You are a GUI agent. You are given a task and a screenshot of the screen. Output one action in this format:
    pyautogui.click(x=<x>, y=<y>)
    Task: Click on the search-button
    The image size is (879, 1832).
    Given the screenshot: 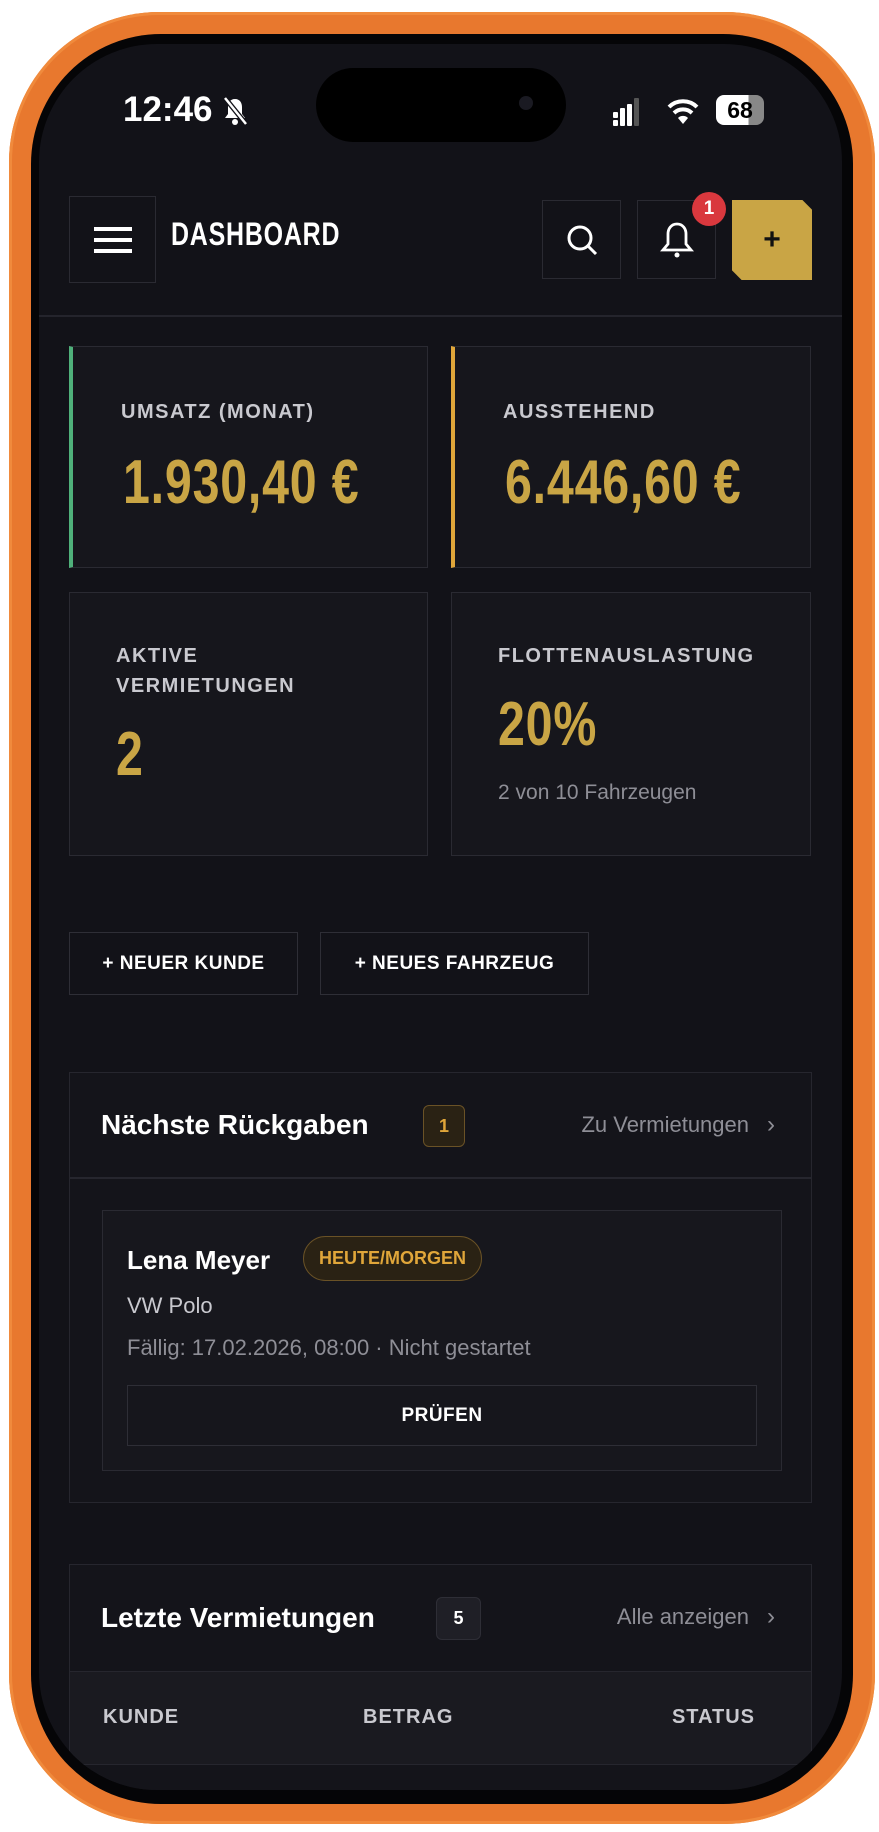 What is the action you would take?
    pyautogui.click(x=581, y=239)
    